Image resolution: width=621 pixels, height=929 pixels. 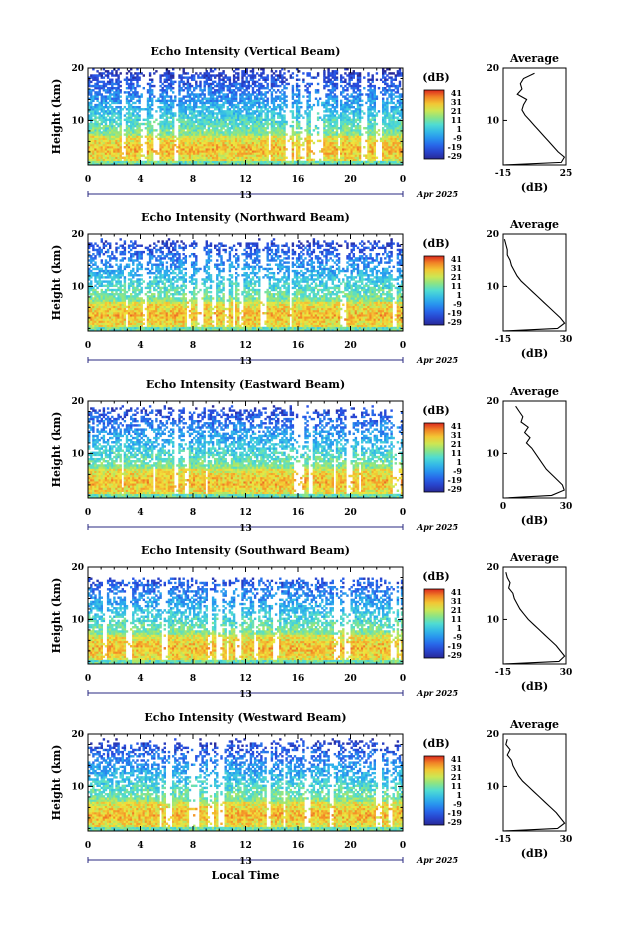 I want to click on average-profile: Average 20 10 -15 30 (dB), so click(x=529, y=789).